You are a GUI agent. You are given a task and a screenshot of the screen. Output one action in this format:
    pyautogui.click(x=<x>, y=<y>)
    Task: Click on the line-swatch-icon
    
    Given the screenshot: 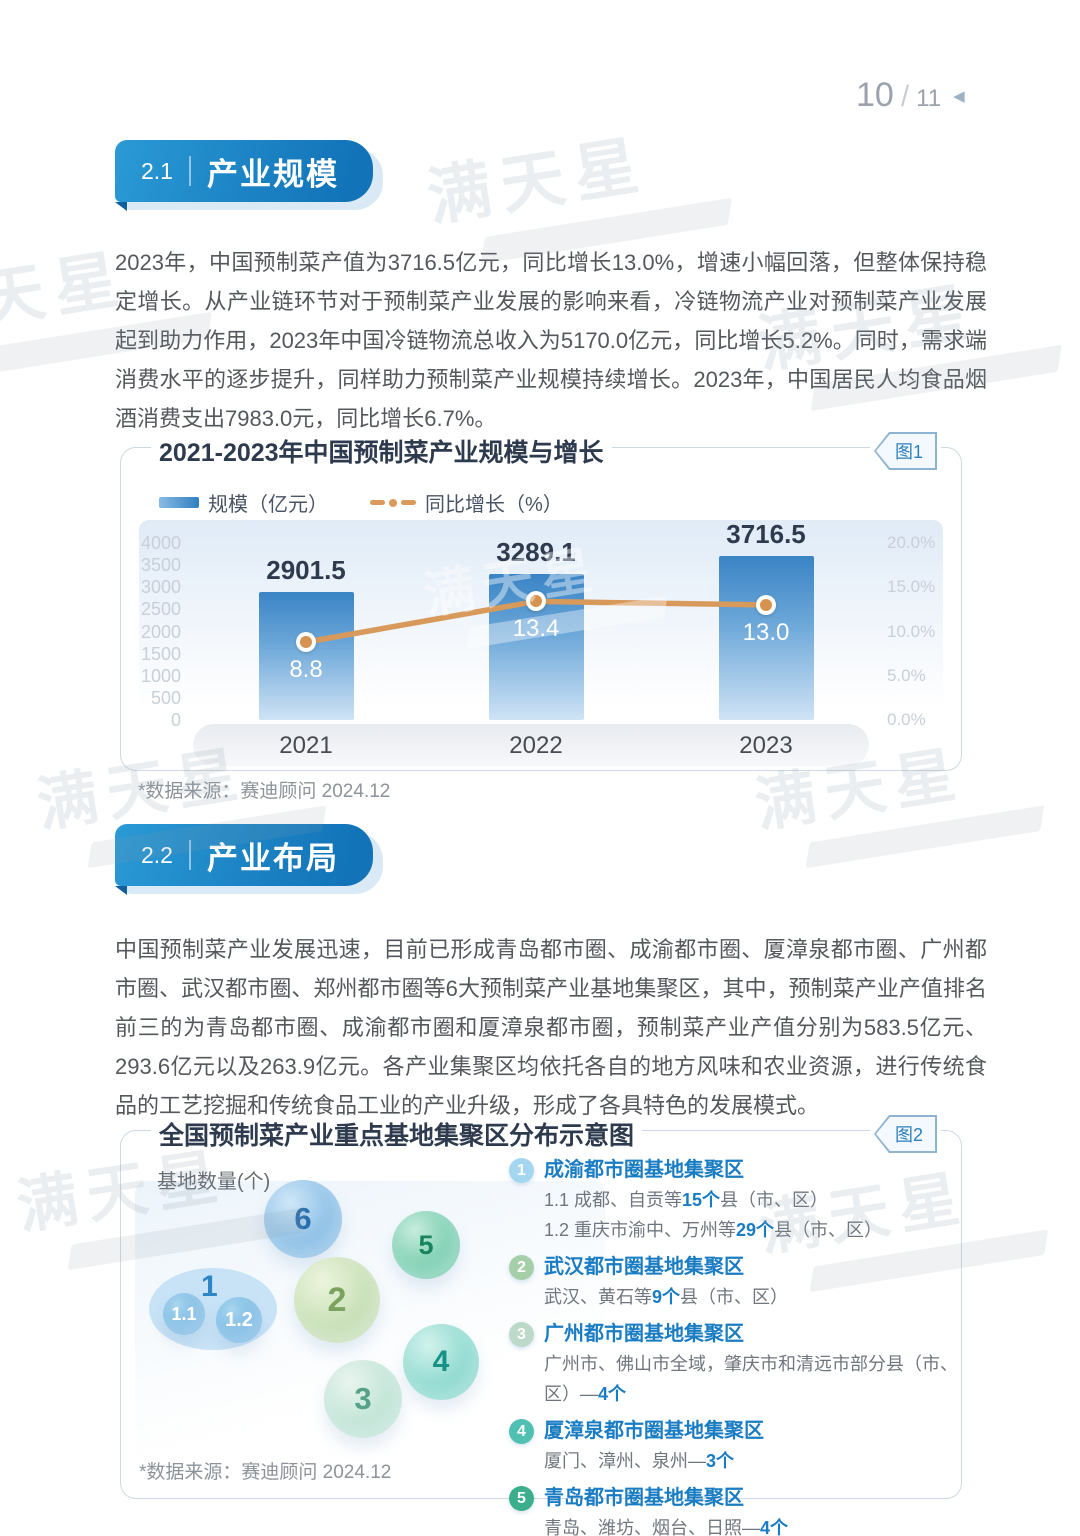 What is the action you would take?
    pyautogui.click(x=393, y=502)
    